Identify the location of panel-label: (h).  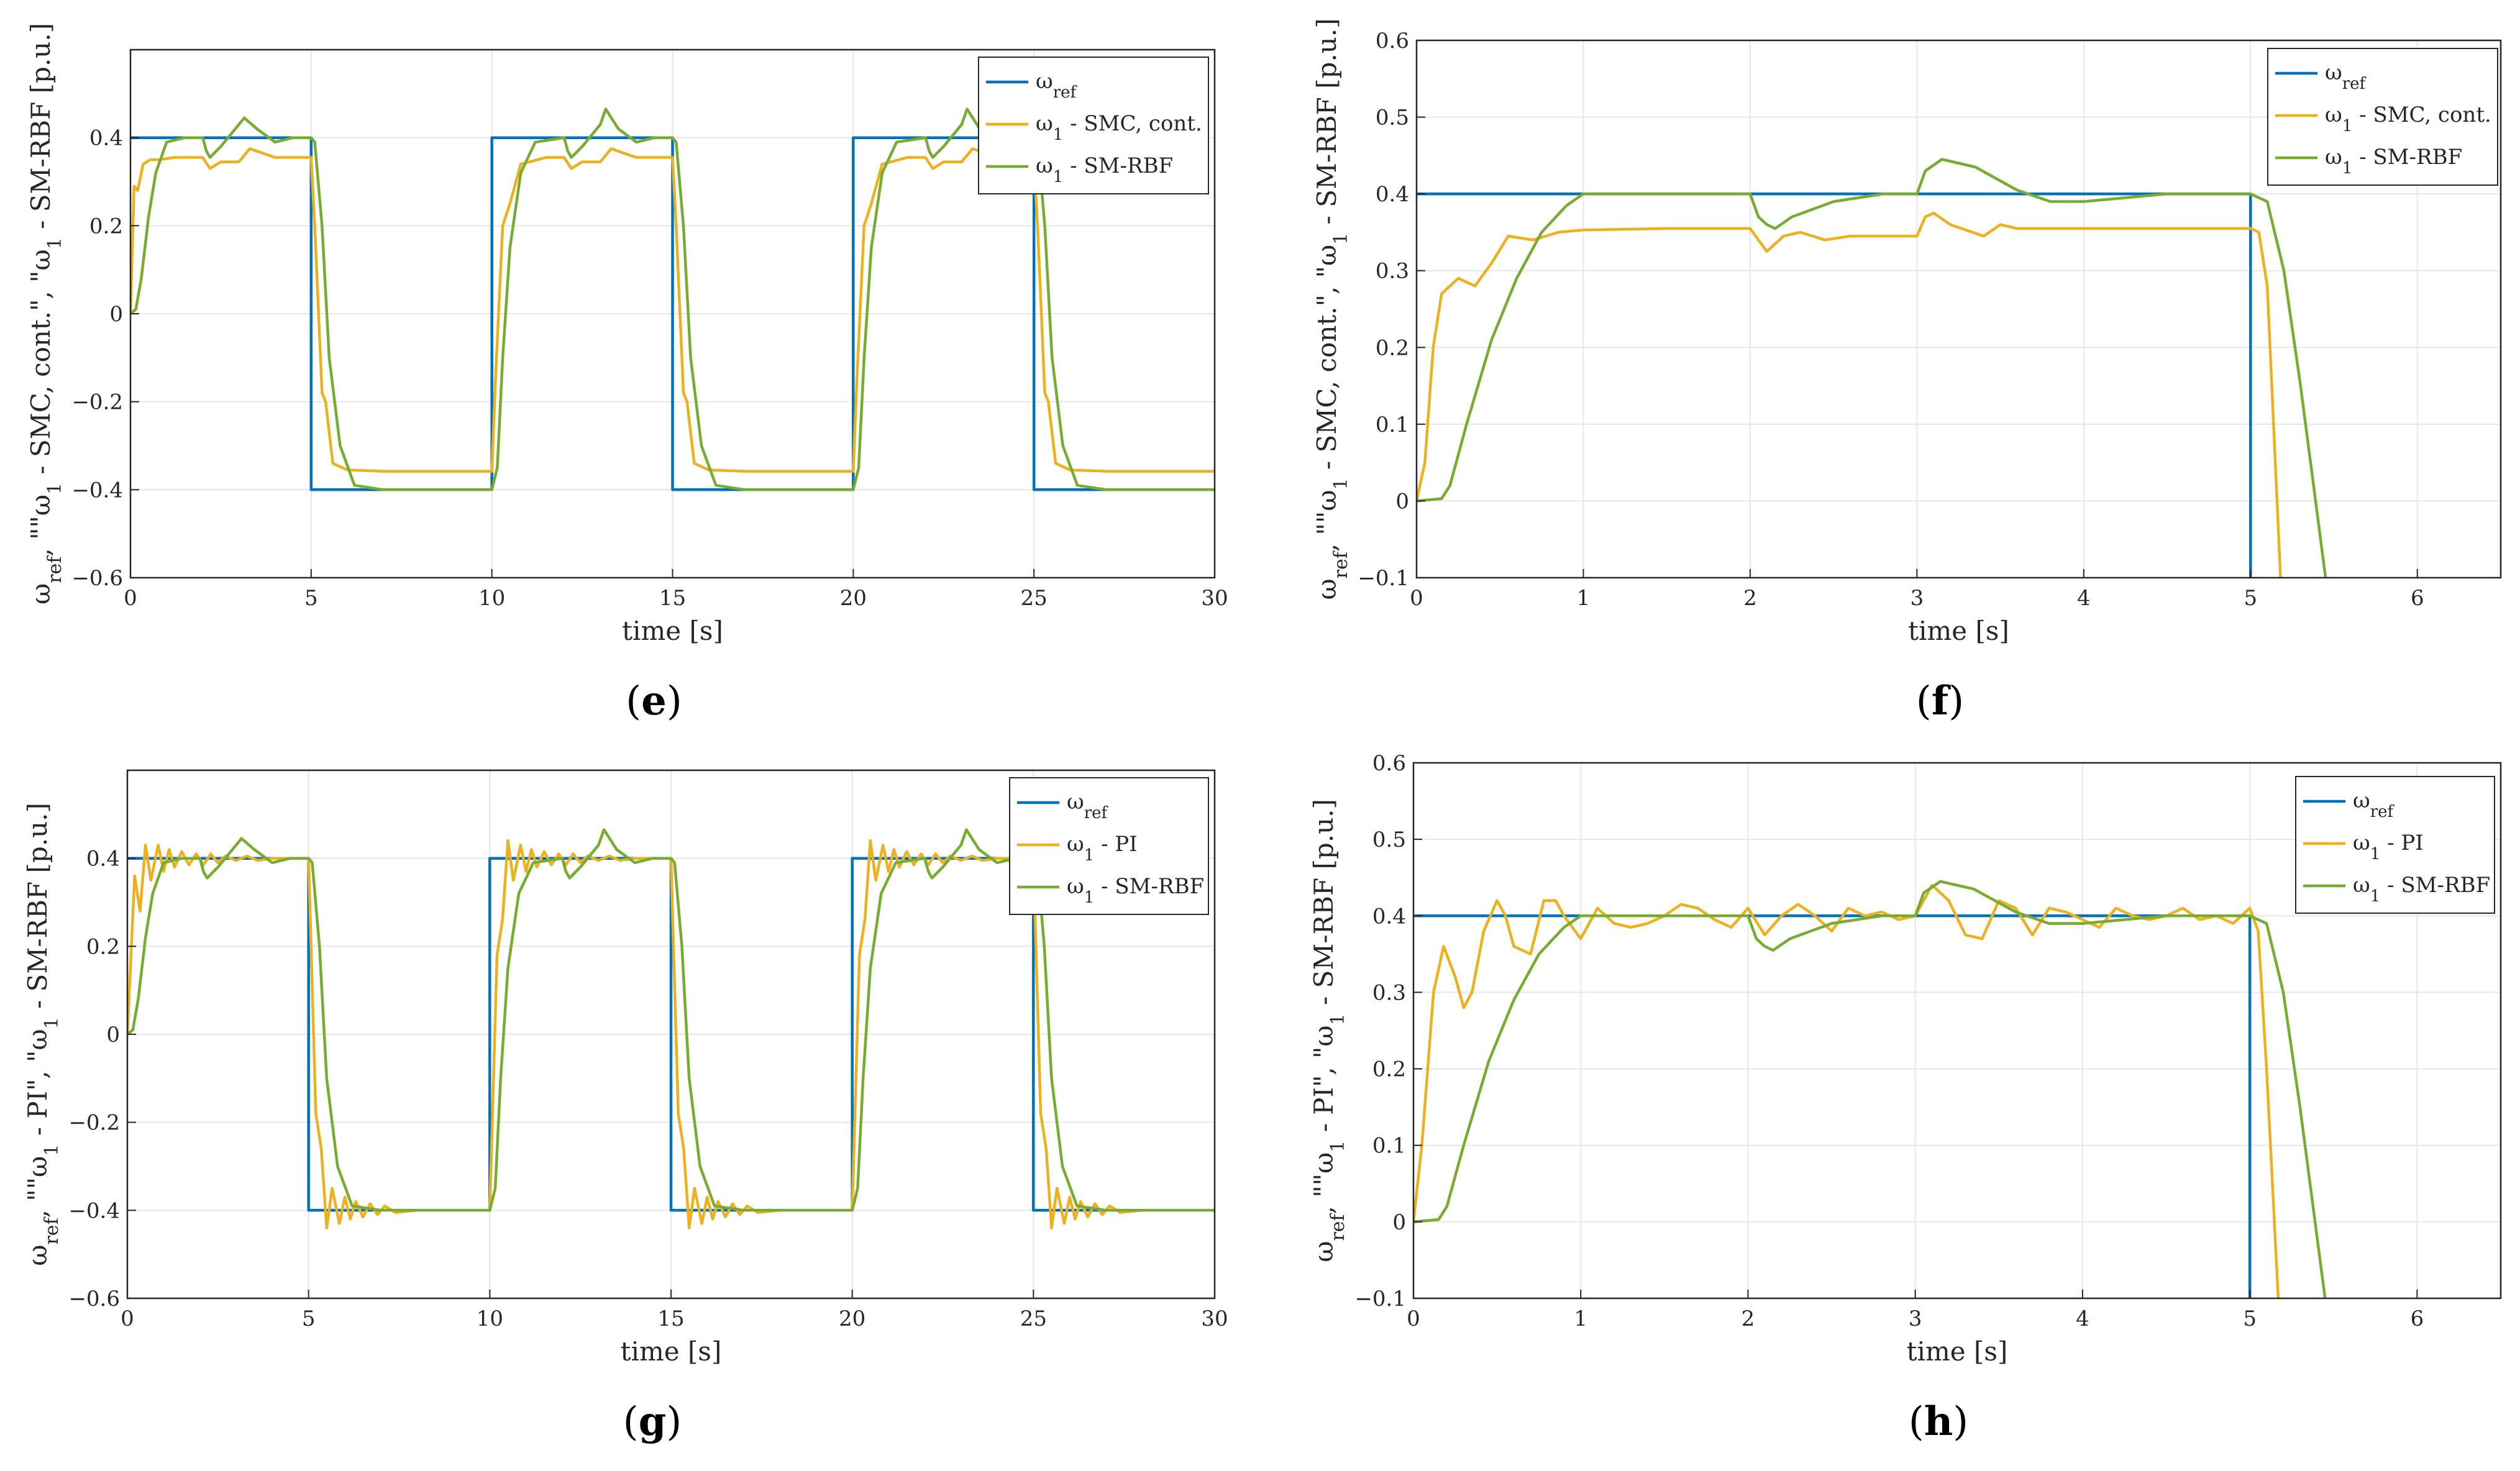
(1938, 1421).